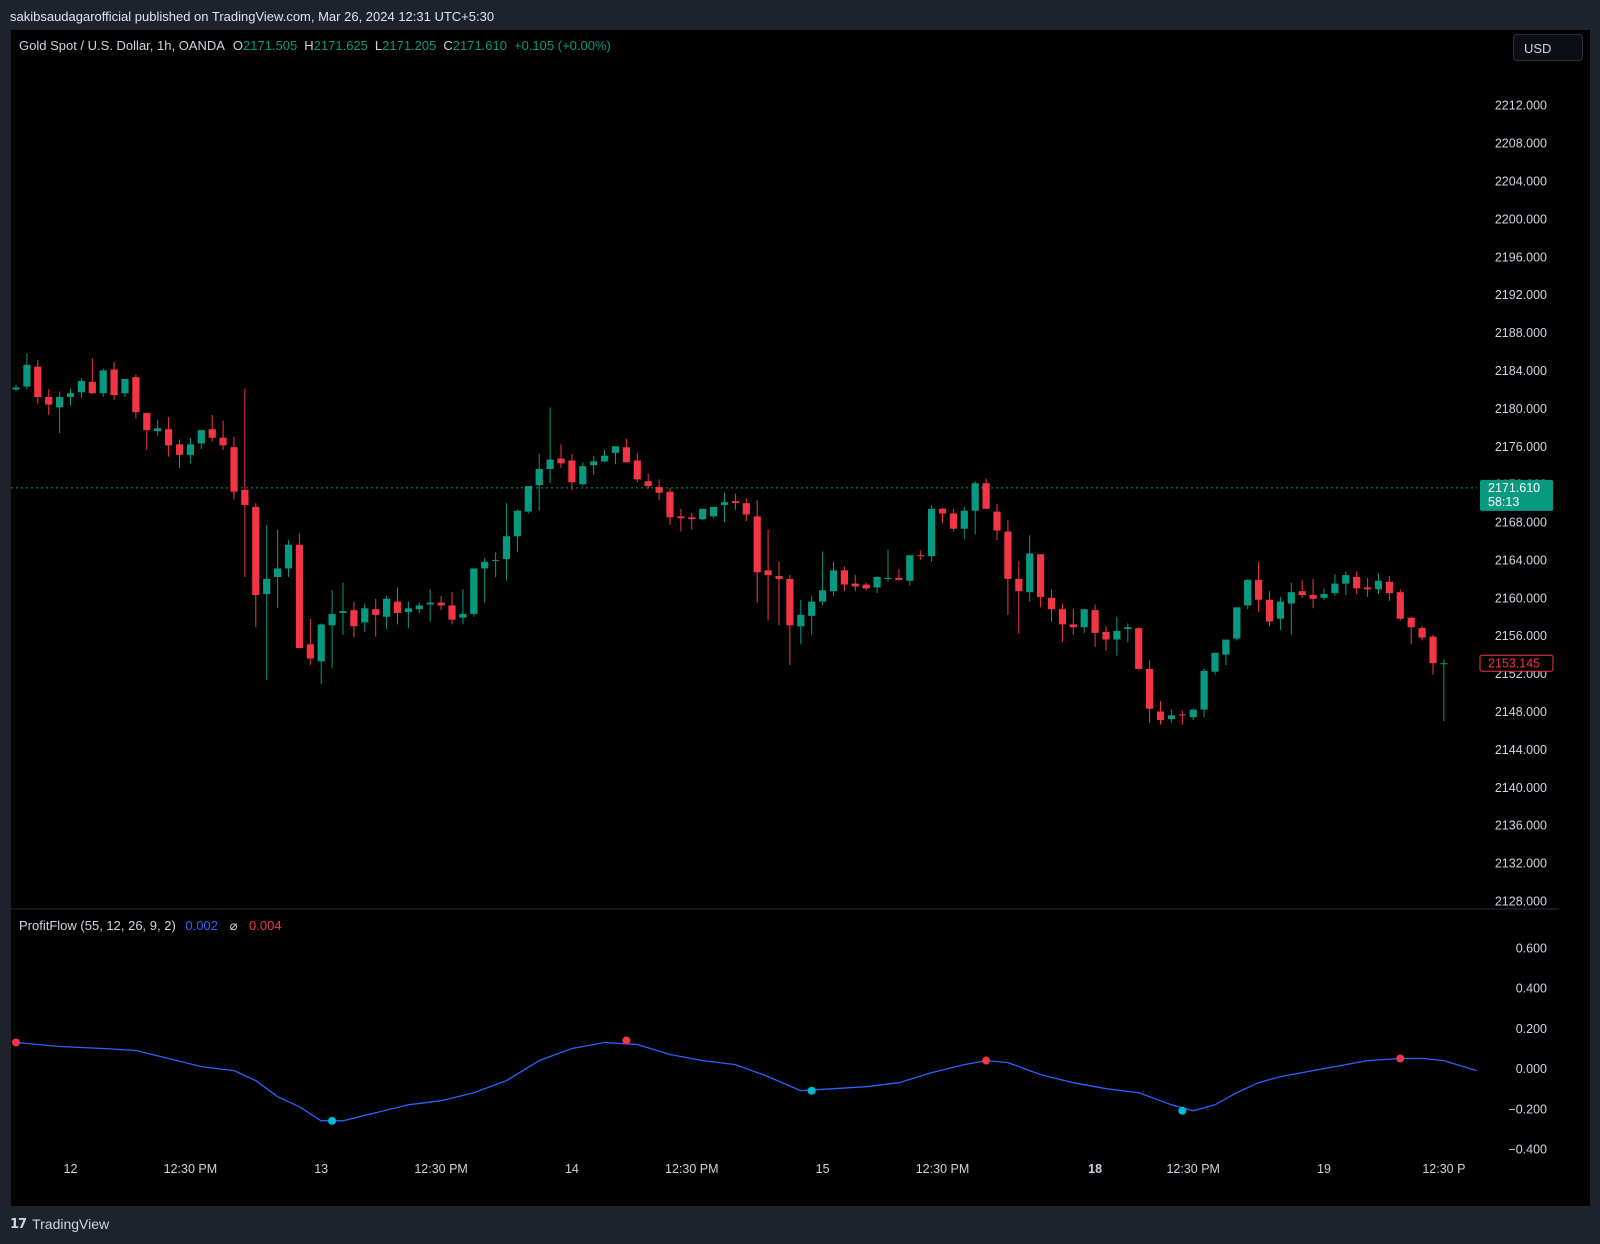  I want to click on time-tick-label: 12:30 P, so click(1443, 1169).